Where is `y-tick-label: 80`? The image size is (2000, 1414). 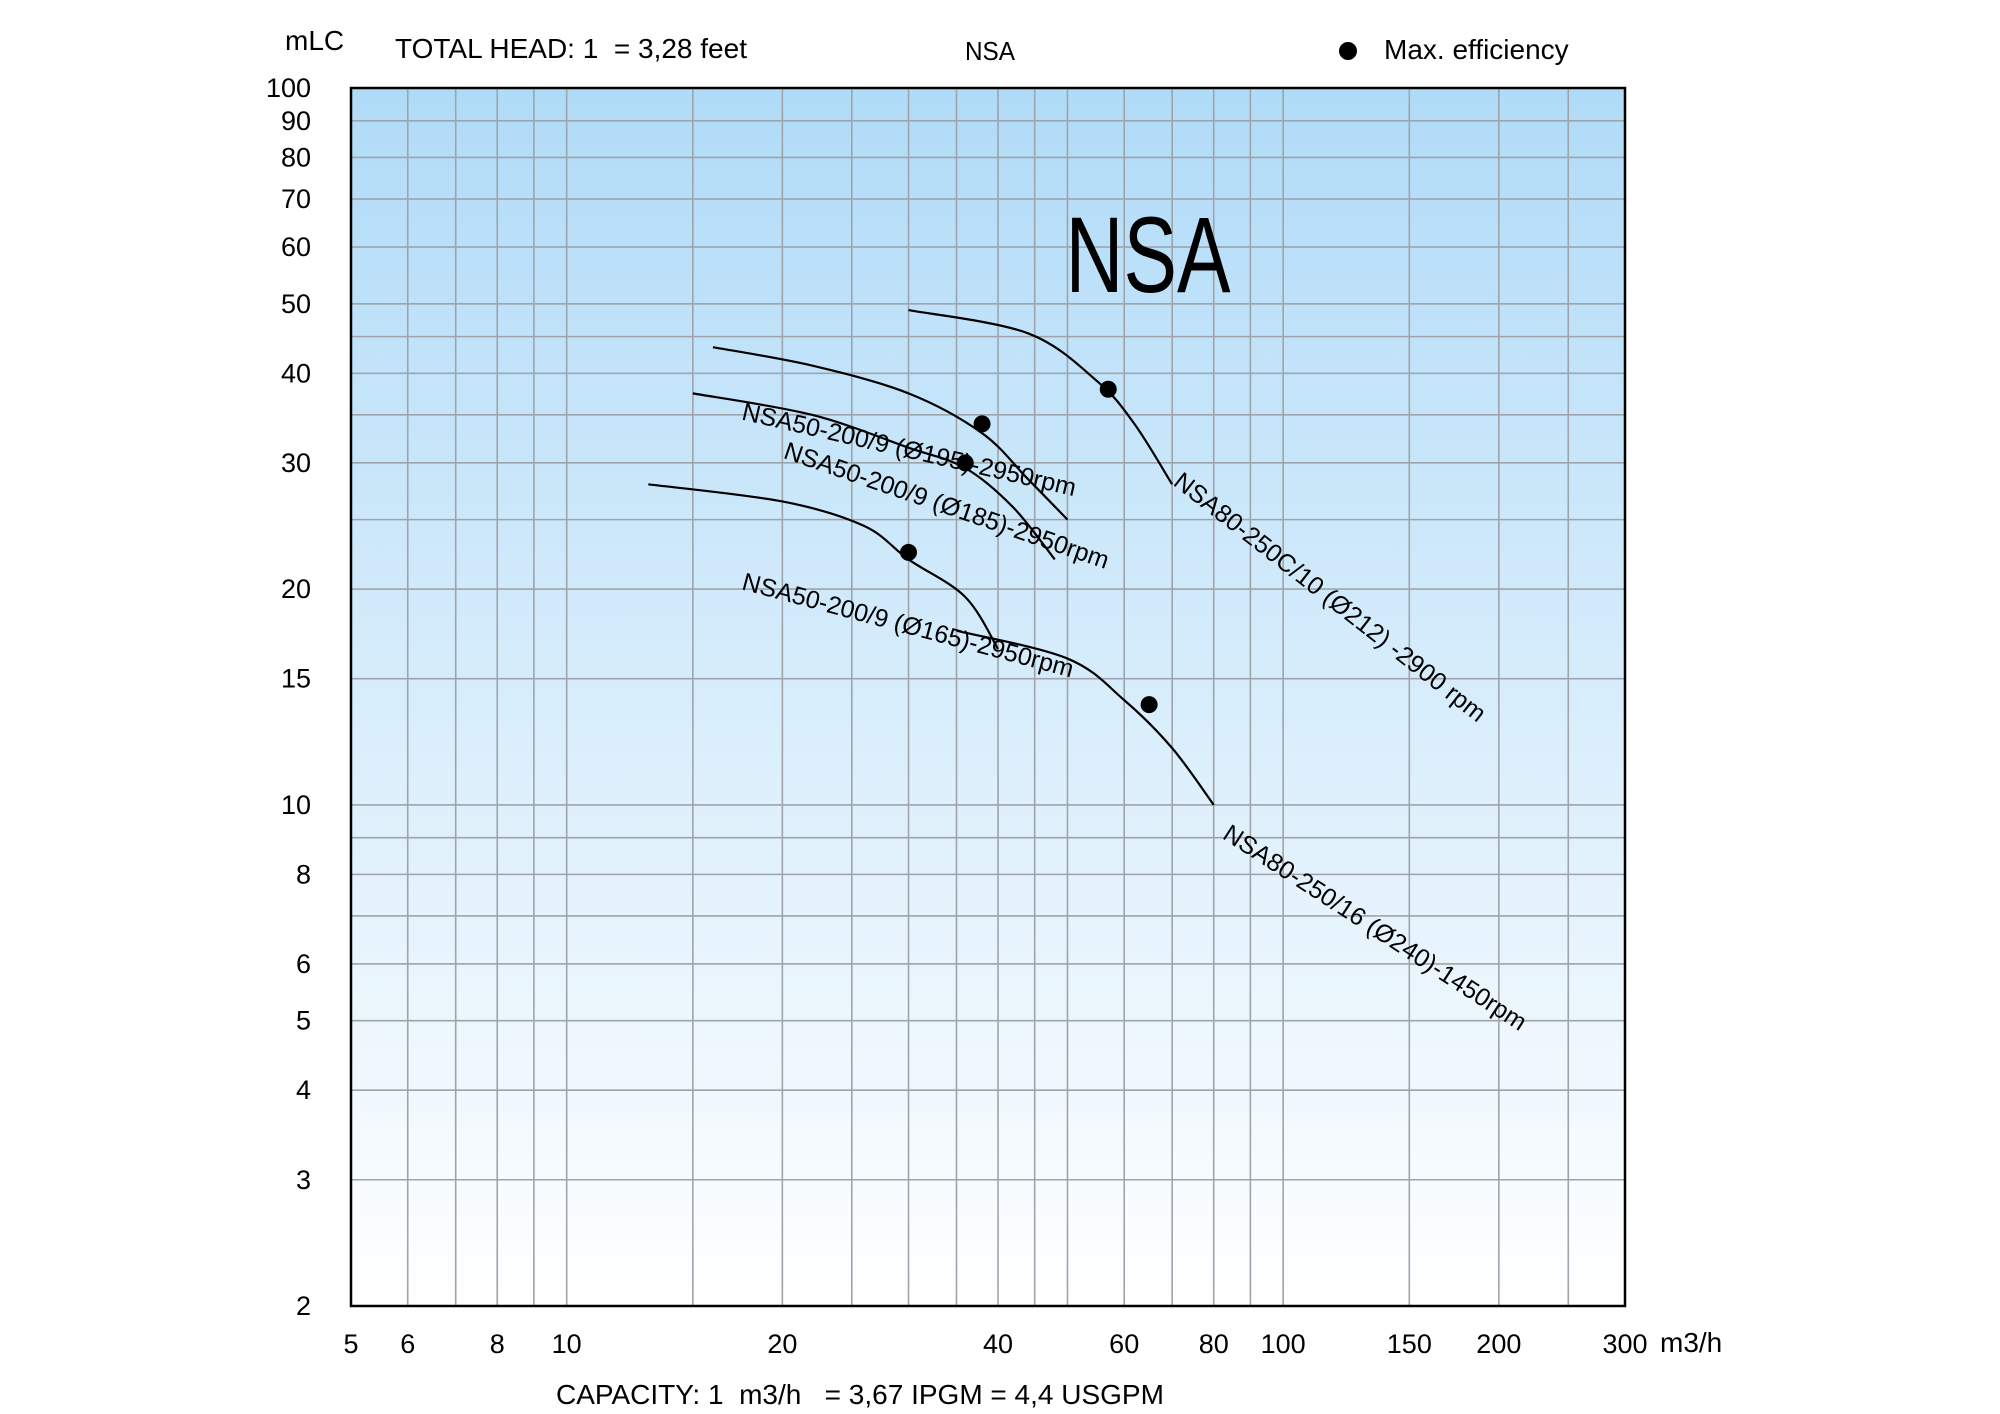
y-tick-label: 80 is located at coordinates (296, 157).